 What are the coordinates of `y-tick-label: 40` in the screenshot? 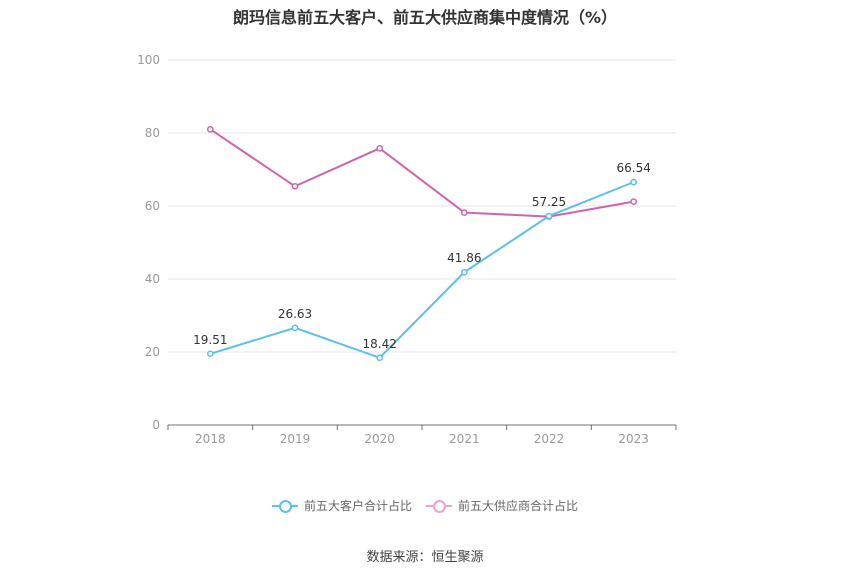 It's located at (152, 279).